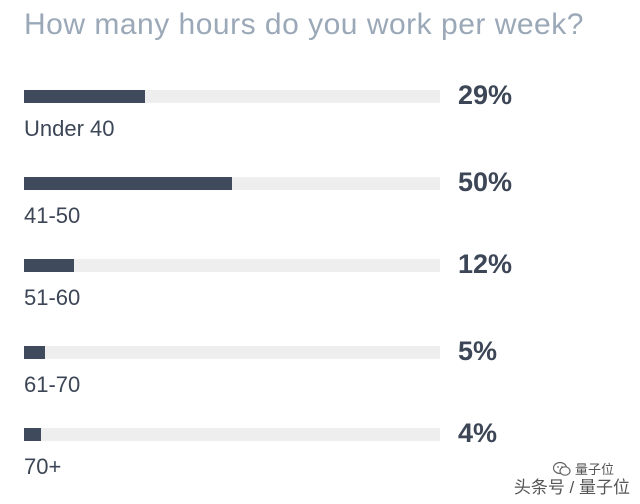 The image size is (640, 504). What do you see at coordinates (320, 115) in the screenshot?
I see `bar-row: 29% Under 40` at bounding box center [320, 115].